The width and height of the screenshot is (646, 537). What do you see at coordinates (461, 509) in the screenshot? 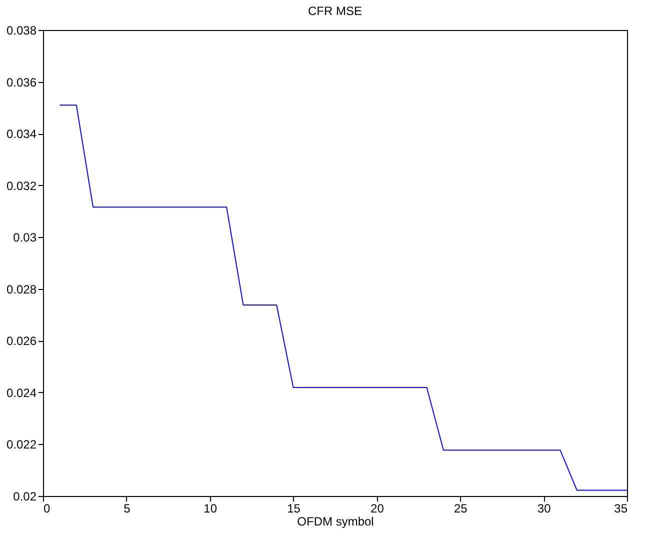
I see `x-tick-label: 25` at bounding box center [461, 509].